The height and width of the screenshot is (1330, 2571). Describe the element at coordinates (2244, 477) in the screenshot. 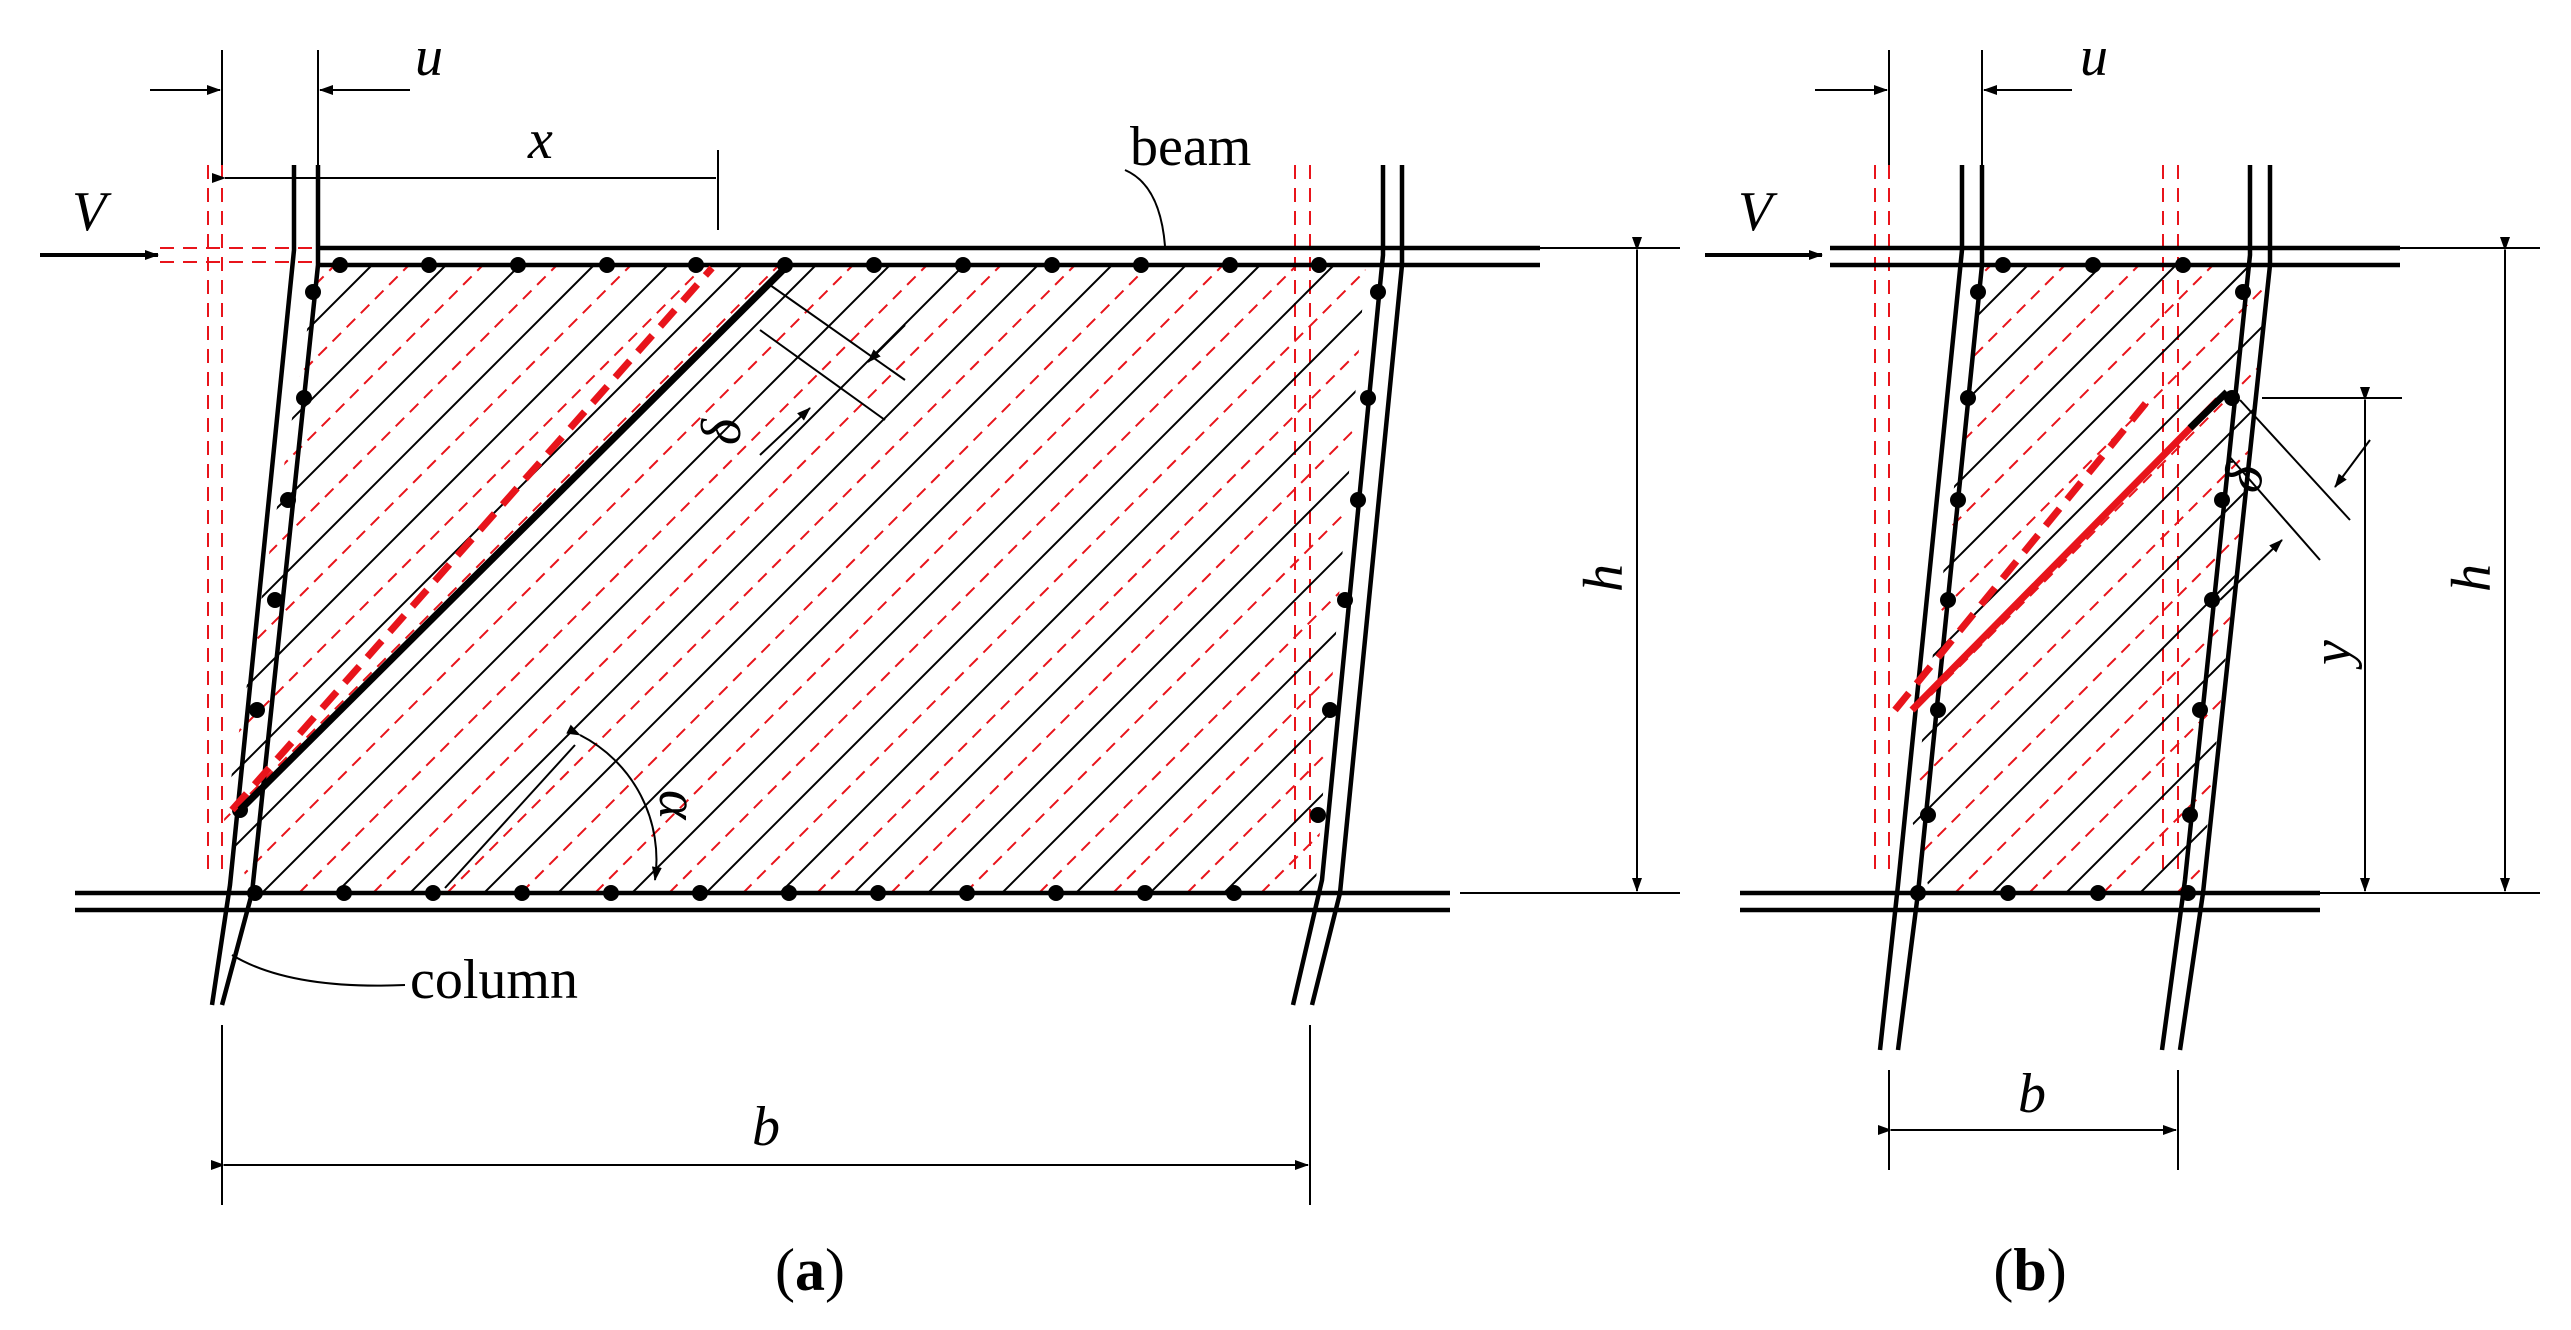

I see `delta-label-b: δ` at that location.